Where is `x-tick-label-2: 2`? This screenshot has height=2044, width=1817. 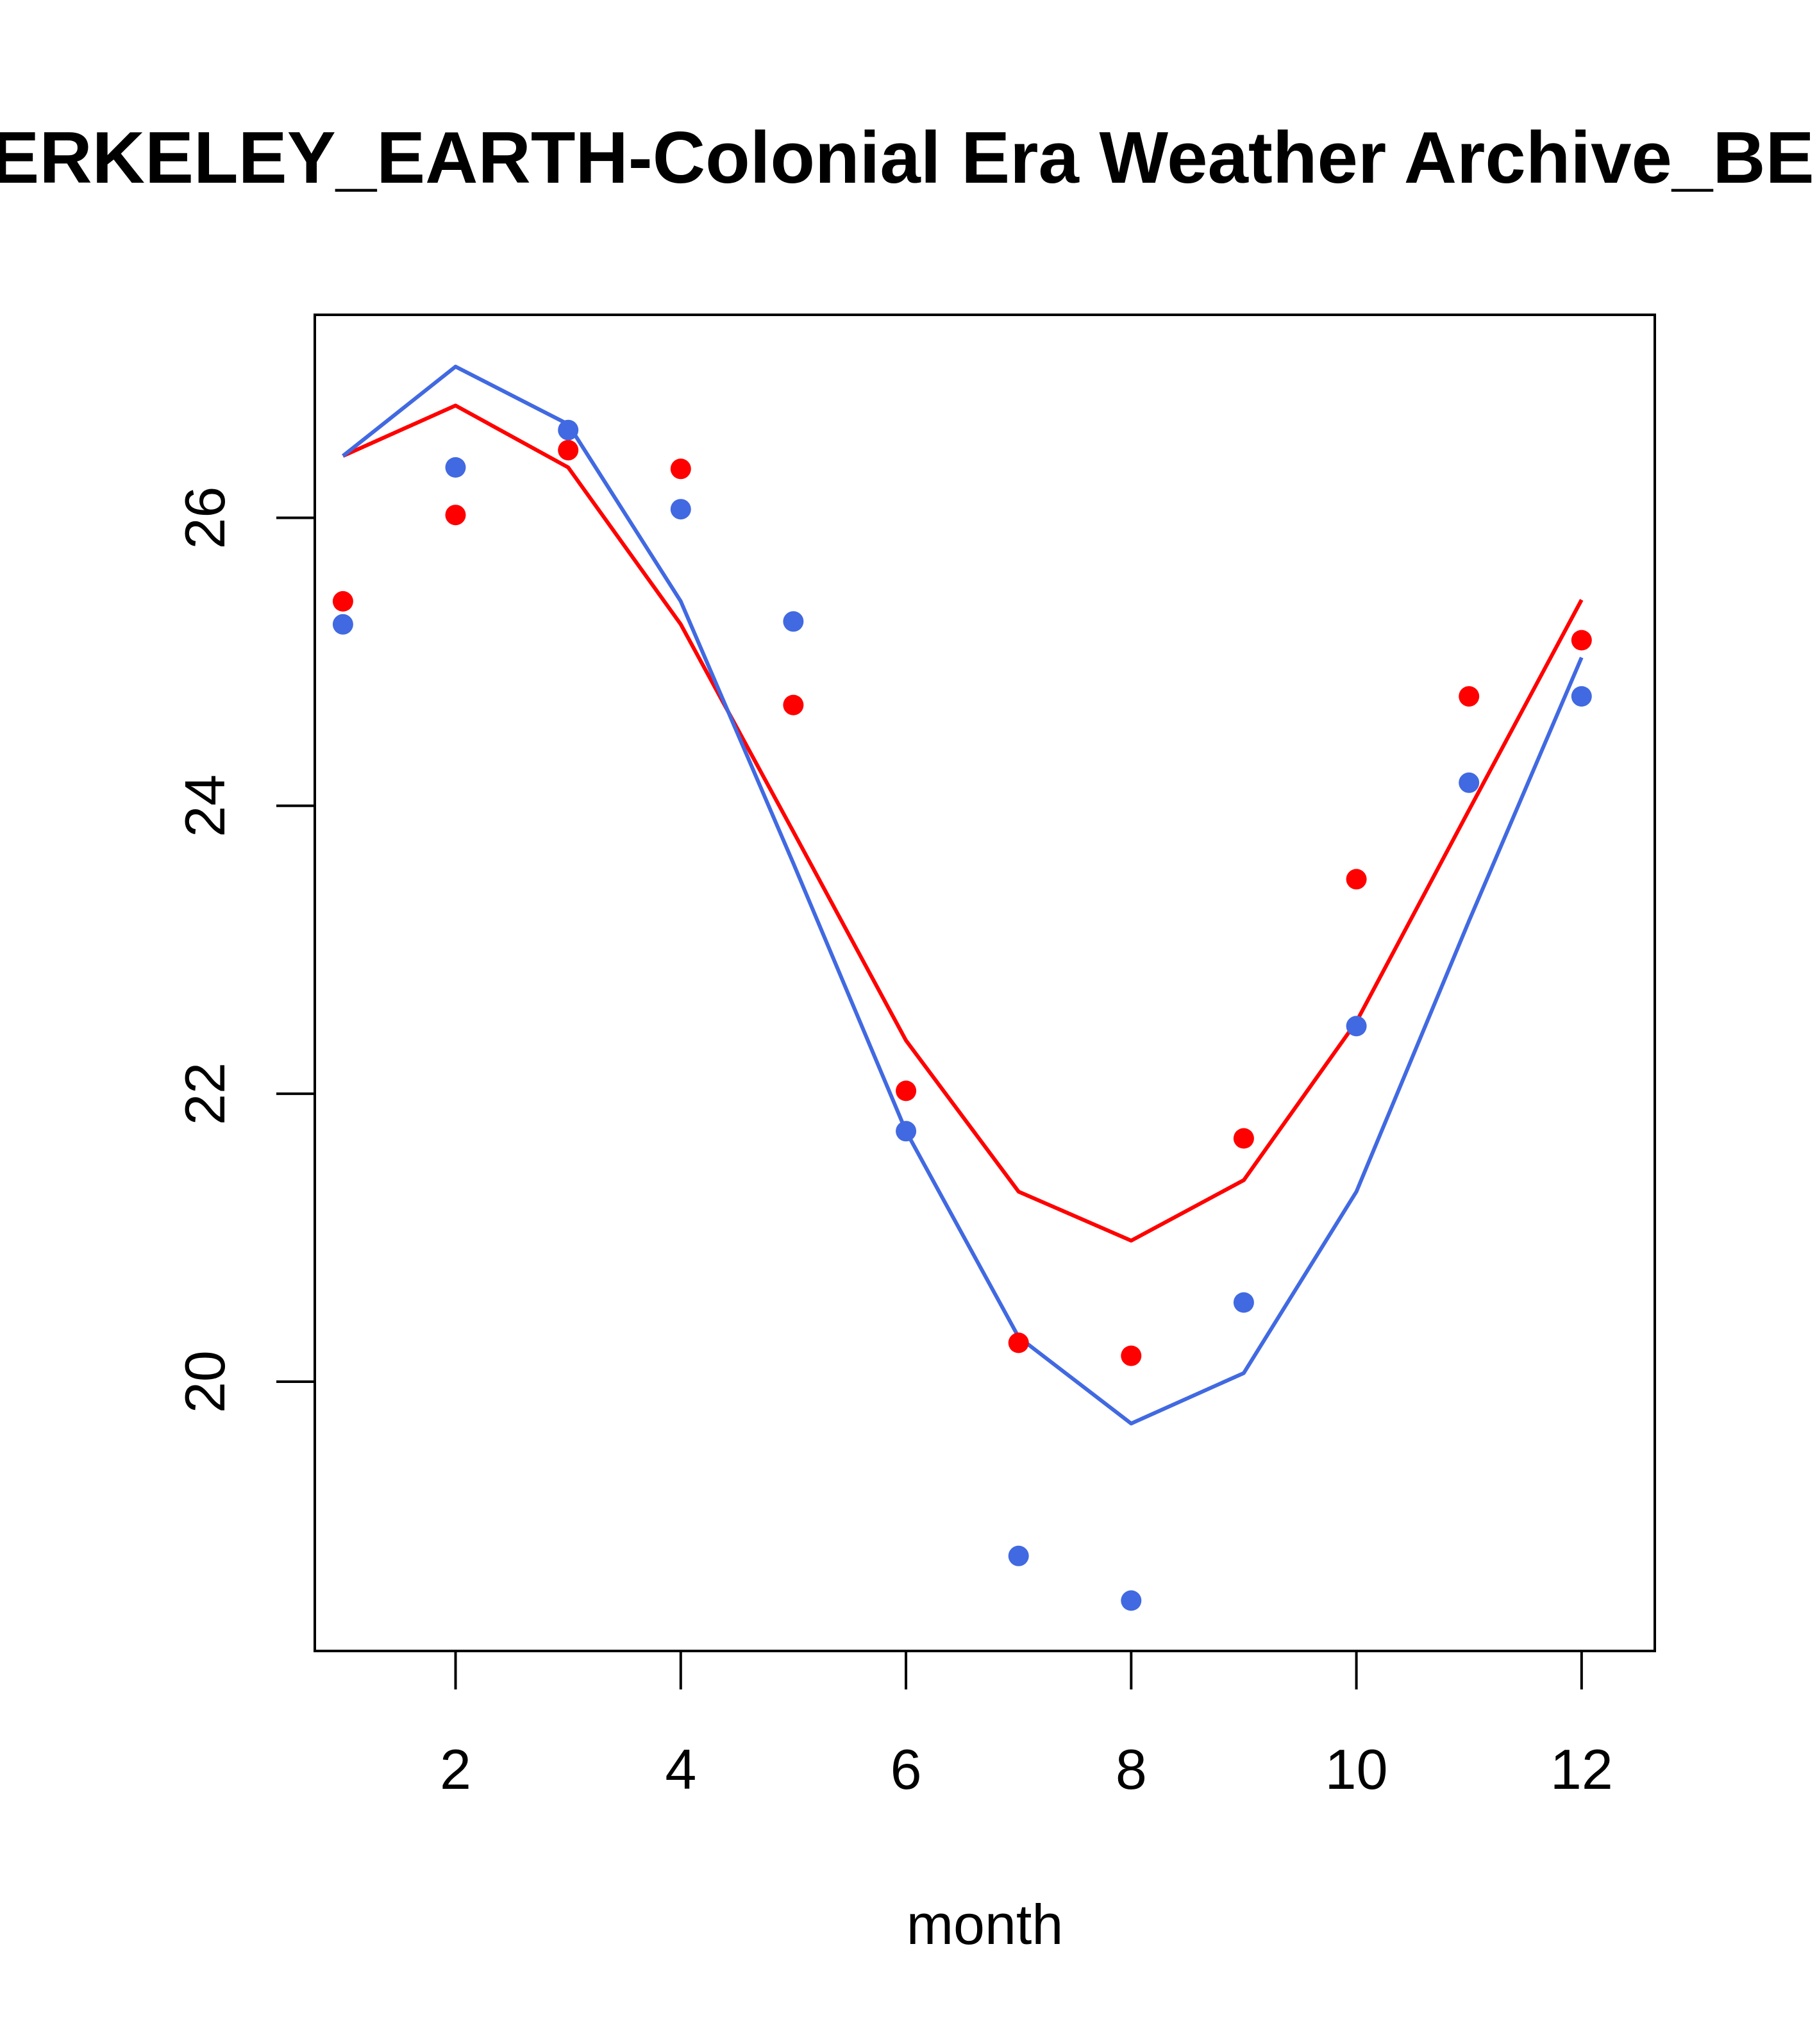 x-tick-label-2: 2 is located at coordinates (456, 1769).